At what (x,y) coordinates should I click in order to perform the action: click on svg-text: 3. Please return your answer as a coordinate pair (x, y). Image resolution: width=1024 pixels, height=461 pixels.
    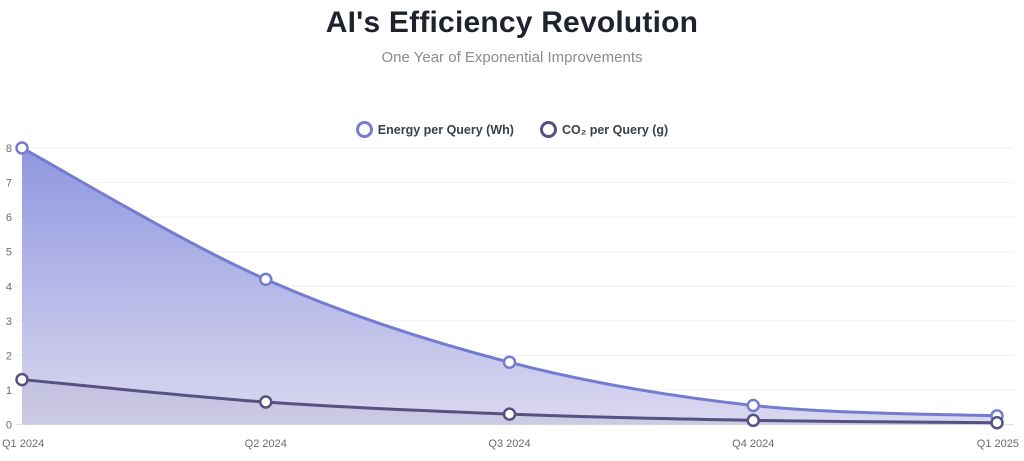
    Looking at the image, I should click on (9, 322).